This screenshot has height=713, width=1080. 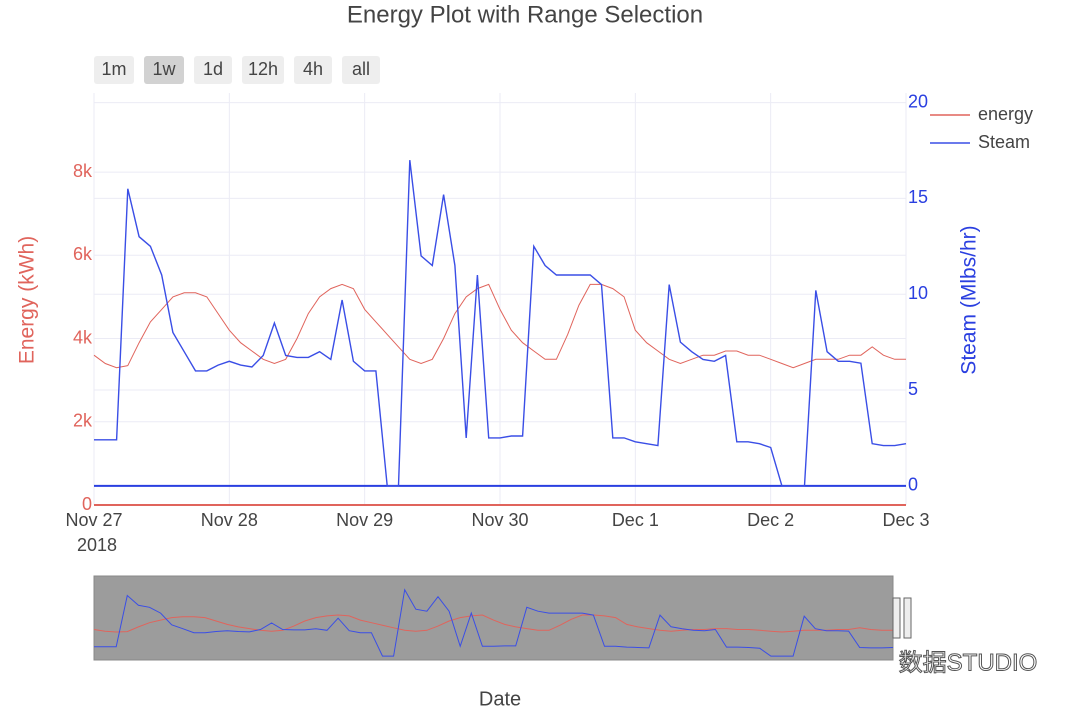 I want to click on x-axis-title: Date, so click(x=500, y=699).